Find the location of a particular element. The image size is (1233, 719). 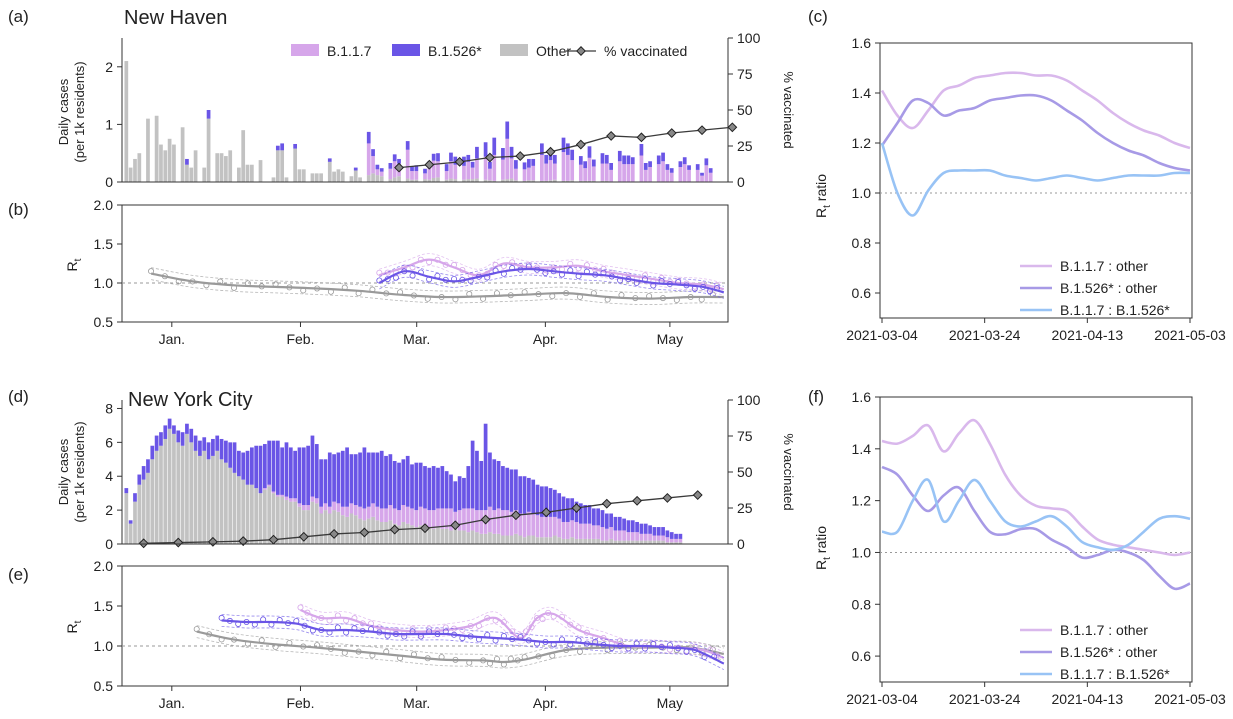

ytick-label-d: 8 is located at coordinates (109, 408).